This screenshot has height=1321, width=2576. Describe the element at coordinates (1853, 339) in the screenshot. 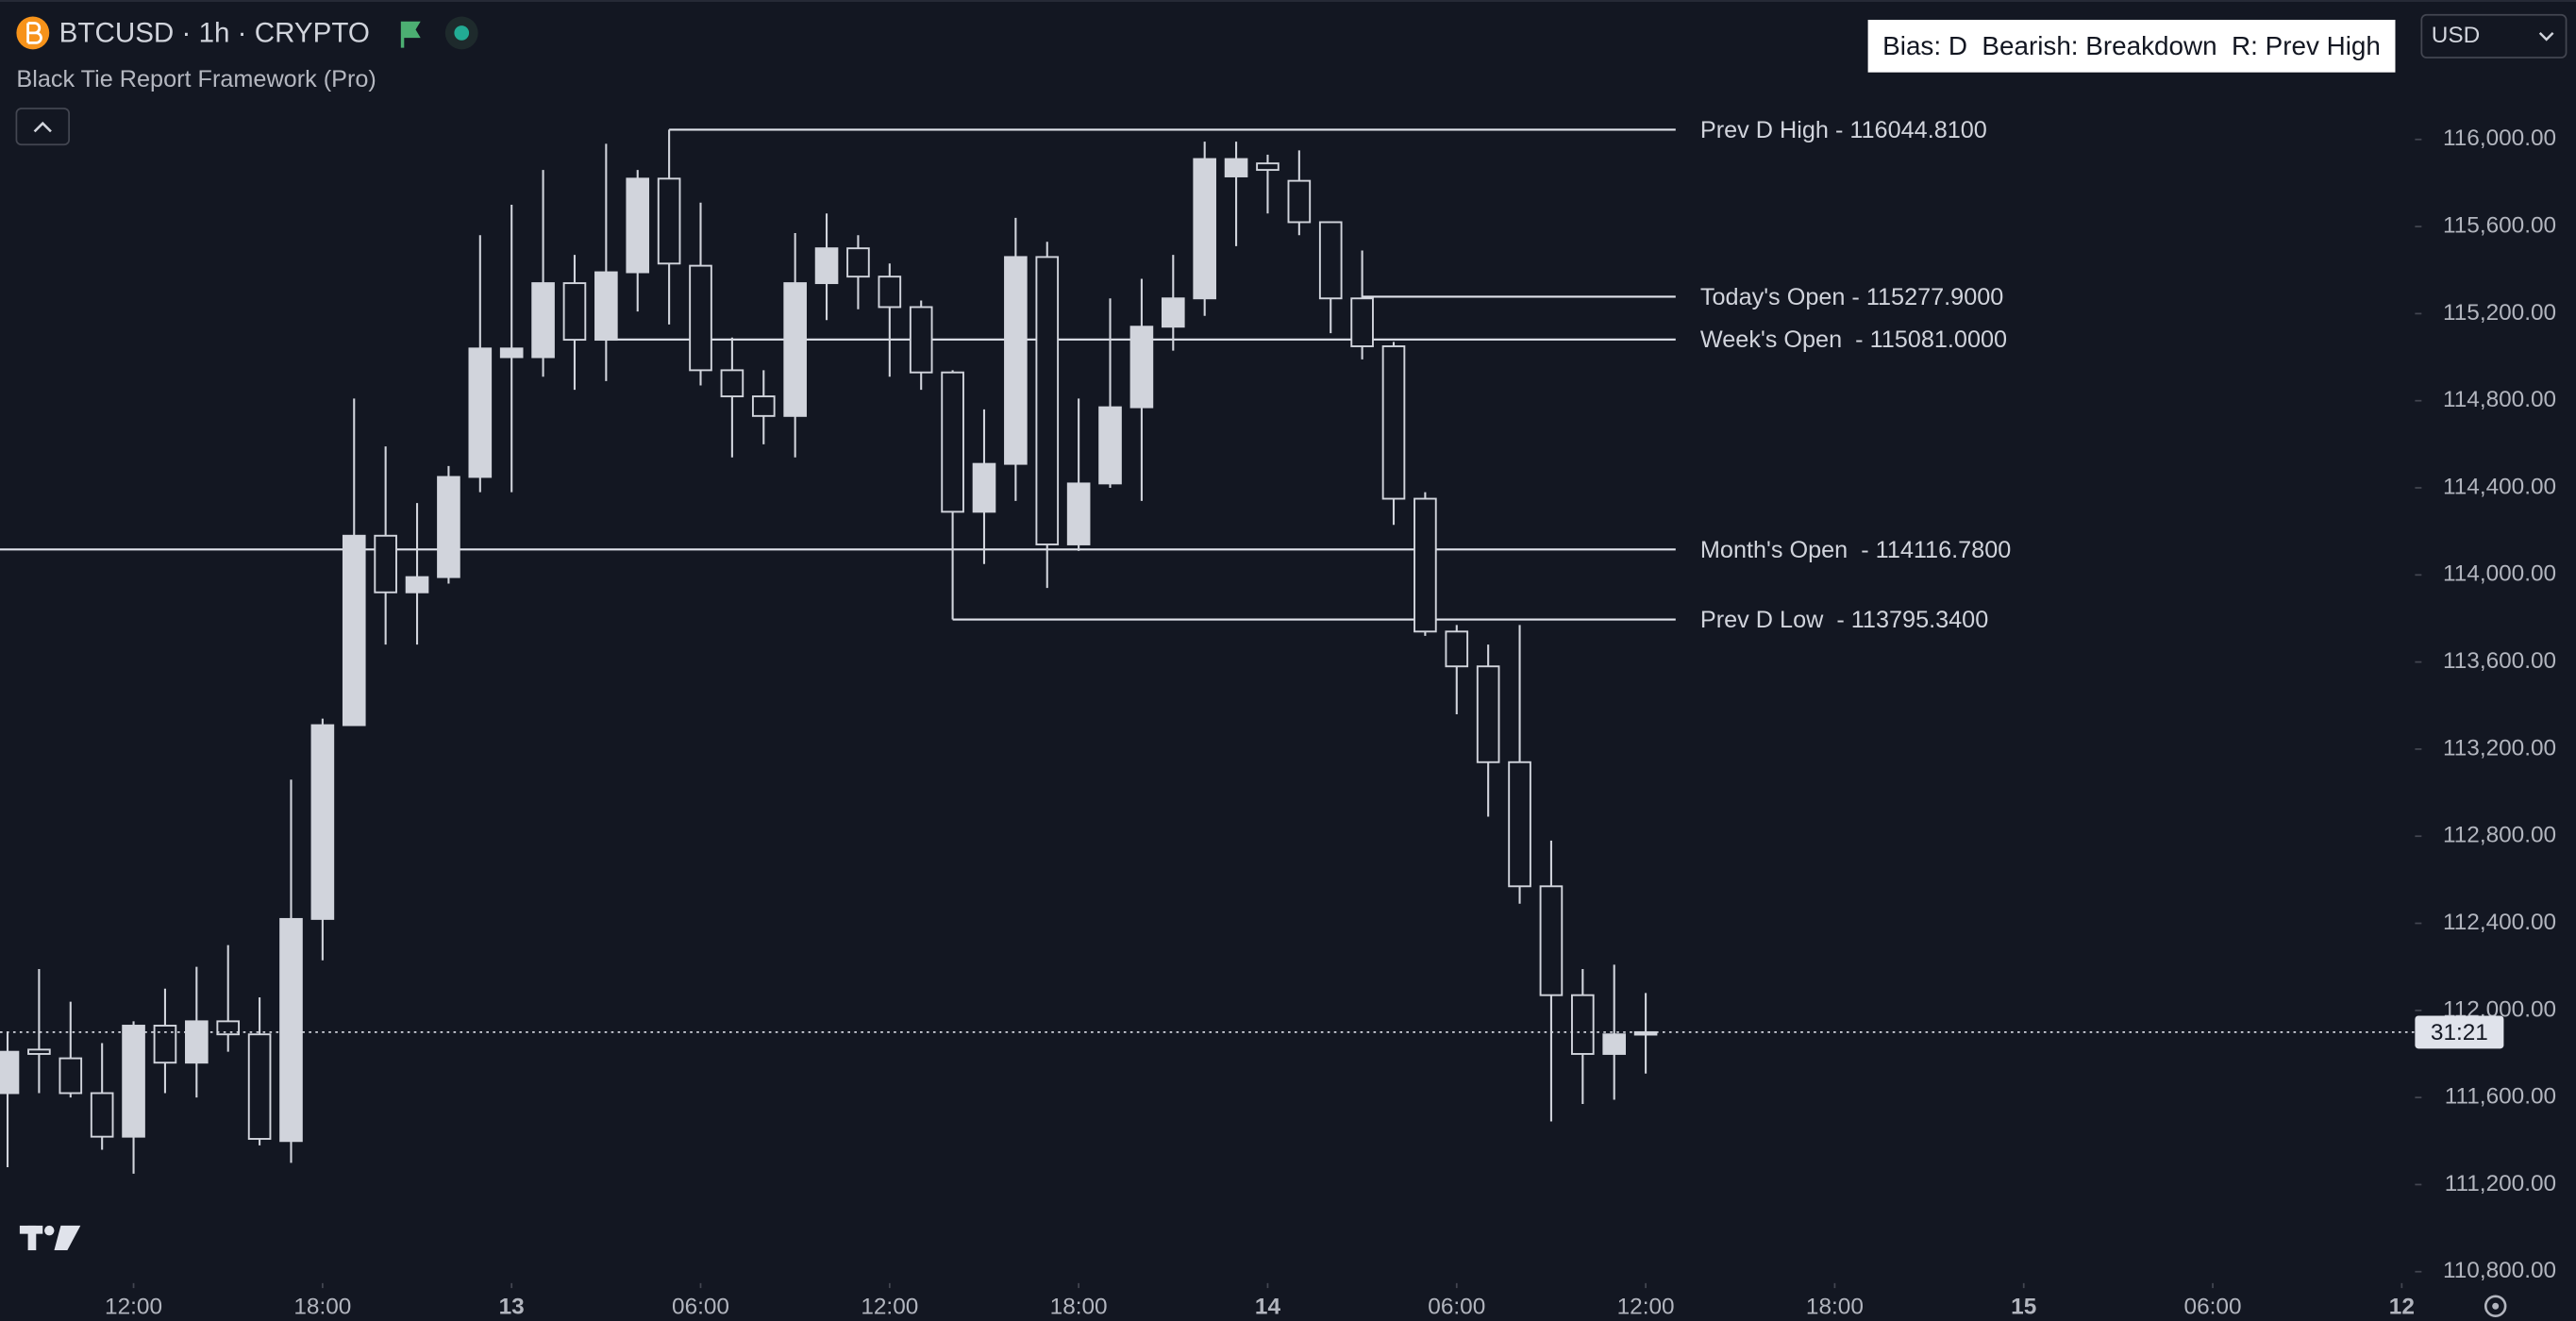

I see `level-label: Week's Open - 115081.0000` at that location.